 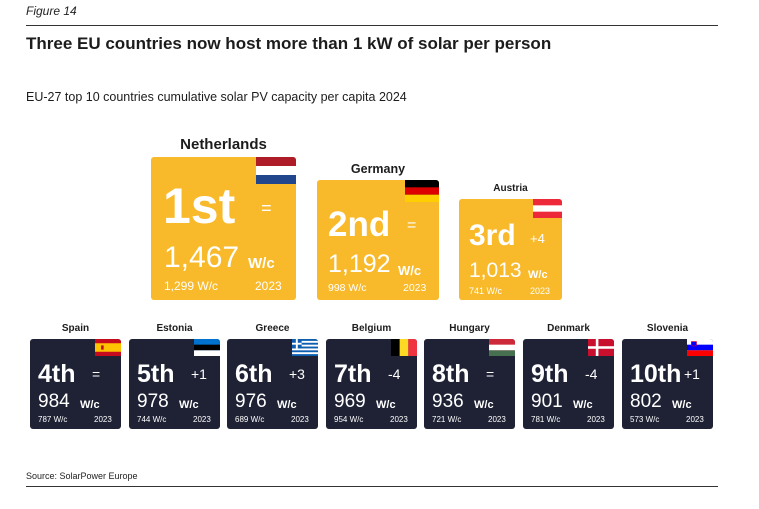 What do you see at coordinates (469, 328) in the screenshot?
I see `country-name: Hungary` at bounding box center [469, 328].